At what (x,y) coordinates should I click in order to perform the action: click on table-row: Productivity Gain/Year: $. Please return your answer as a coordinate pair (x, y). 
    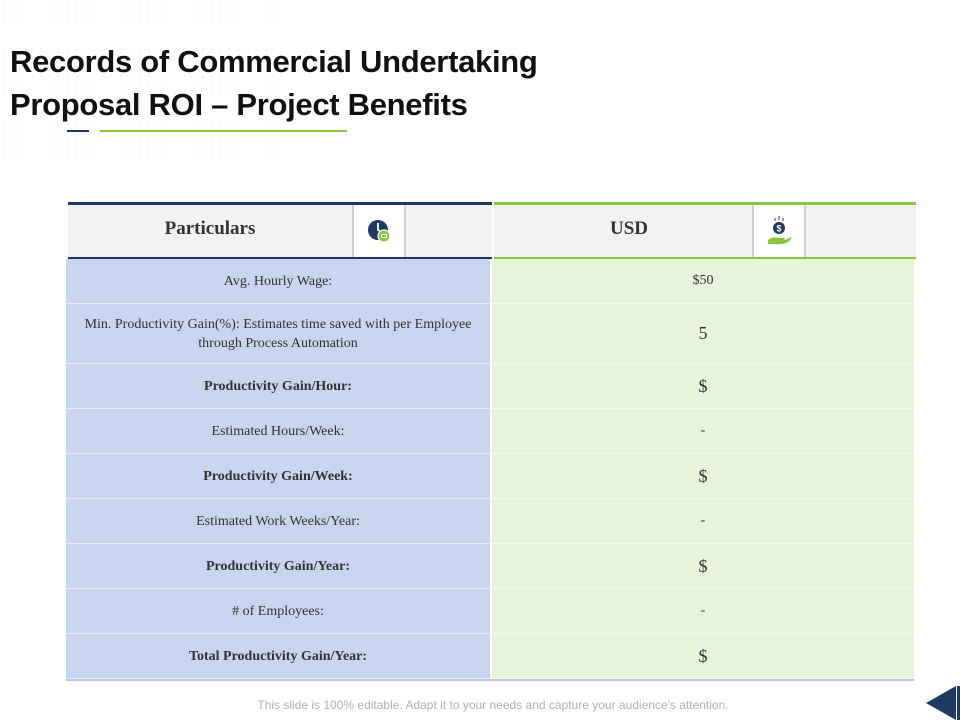
    Looking at the image, I should click on (491, 566).